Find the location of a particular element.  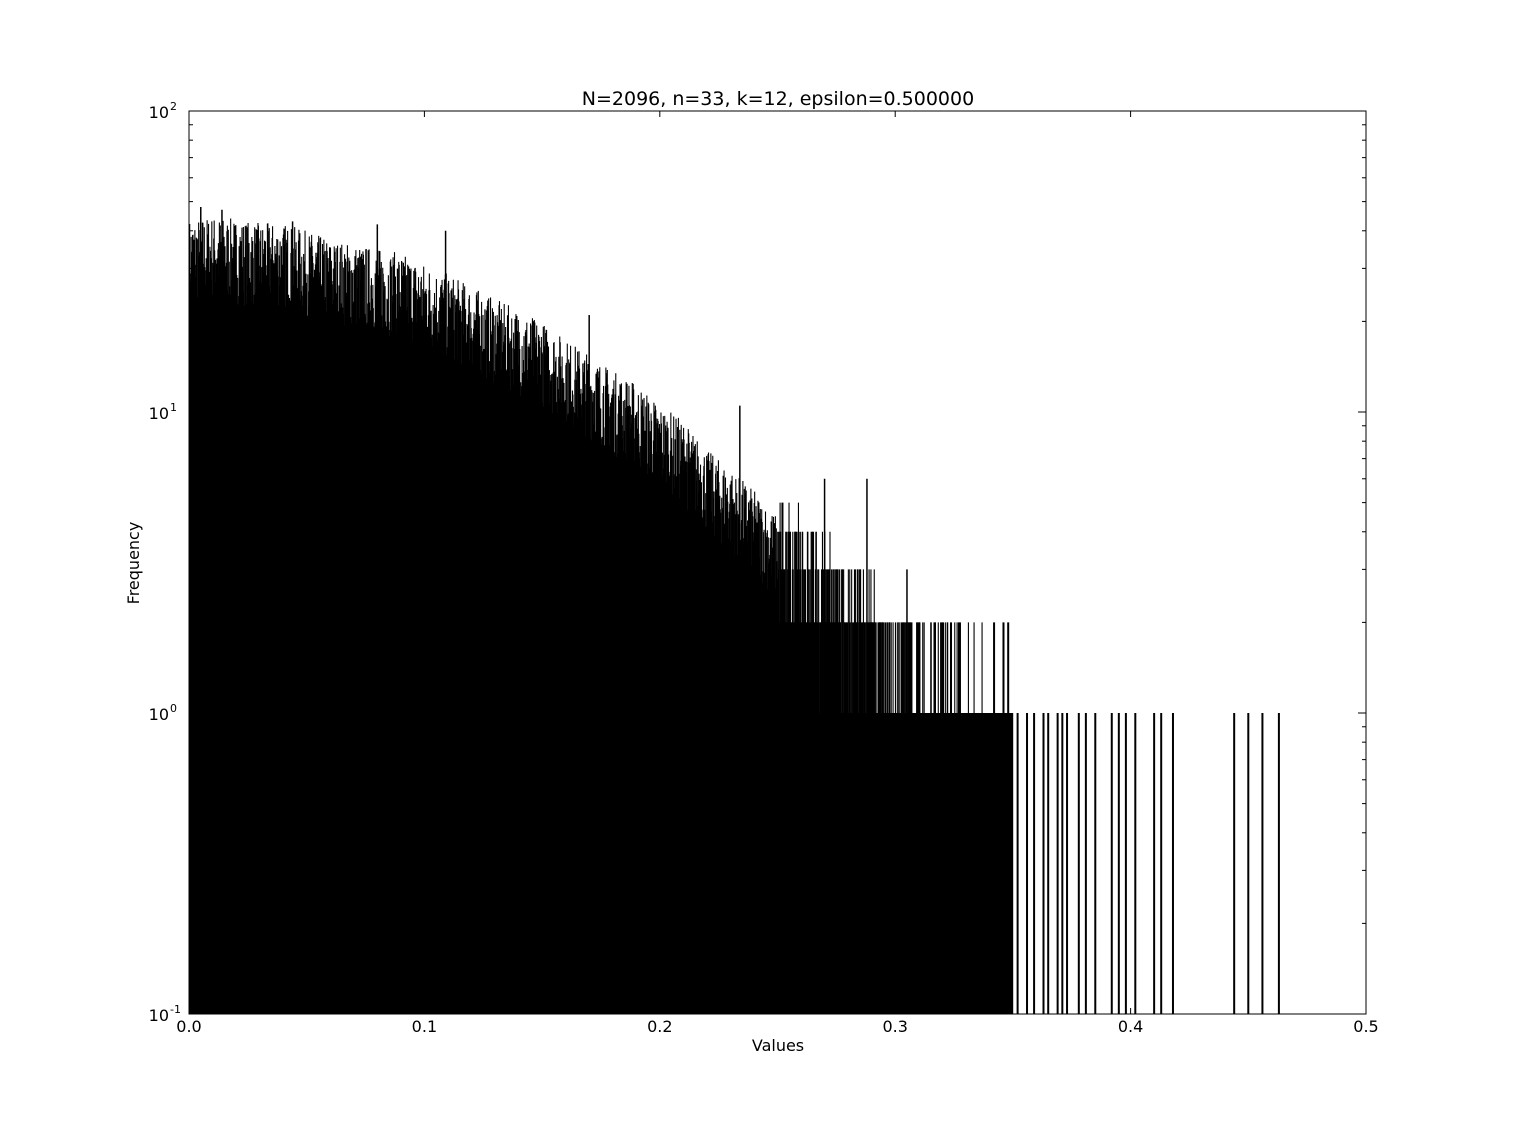

x-tick-label: 0.1 is located at coordinates (424, 1026).